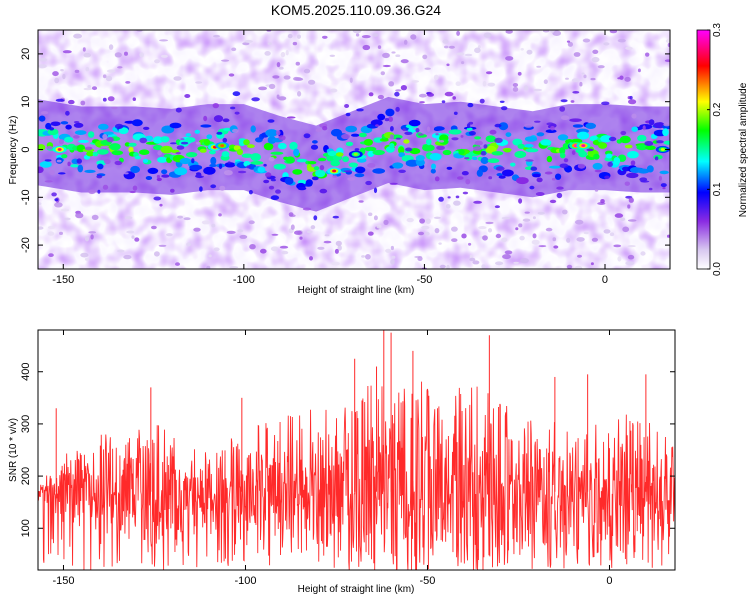 The width and height of the screenshot is (750, 600). I want to click on x-tick-label: -150, so click(63, 280).